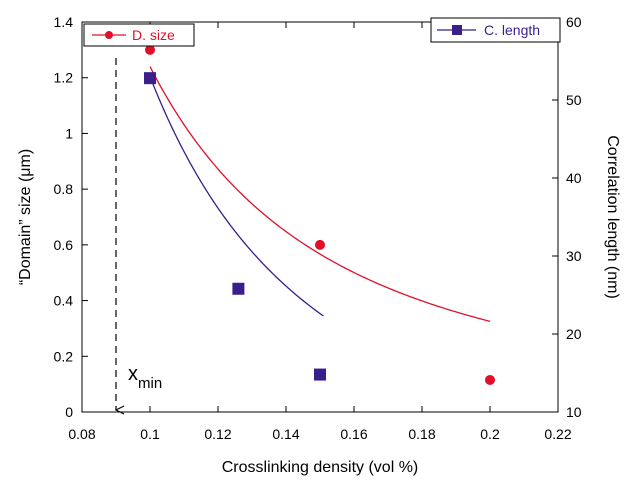 The image size is (631, 480). What do you see at coordinates (574, 22) in the screenshot?
I see `y-right-tick-label: 60` at bounding box center [574, 22].